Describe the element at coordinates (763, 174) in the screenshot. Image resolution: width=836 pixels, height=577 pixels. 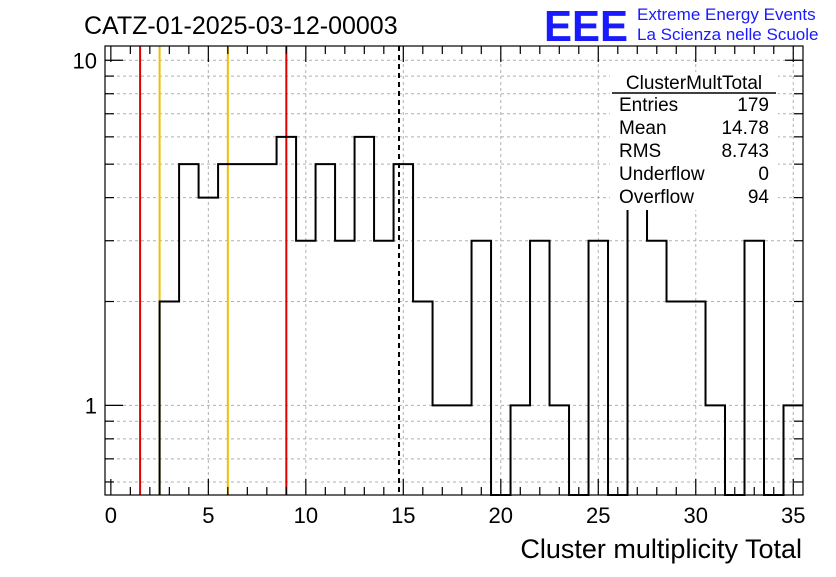
I see `stats-row-value: 0` at that location.